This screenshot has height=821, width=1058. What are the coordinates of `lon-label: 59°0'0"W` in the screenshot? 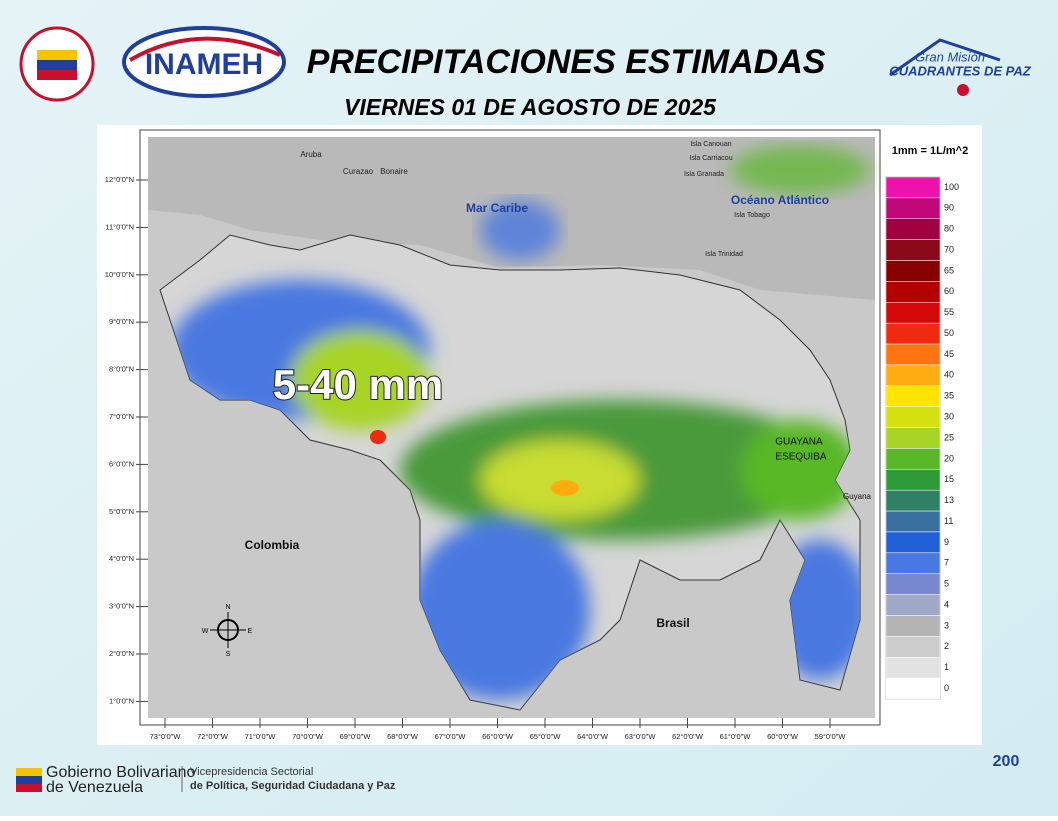 It's located at (831, 736).